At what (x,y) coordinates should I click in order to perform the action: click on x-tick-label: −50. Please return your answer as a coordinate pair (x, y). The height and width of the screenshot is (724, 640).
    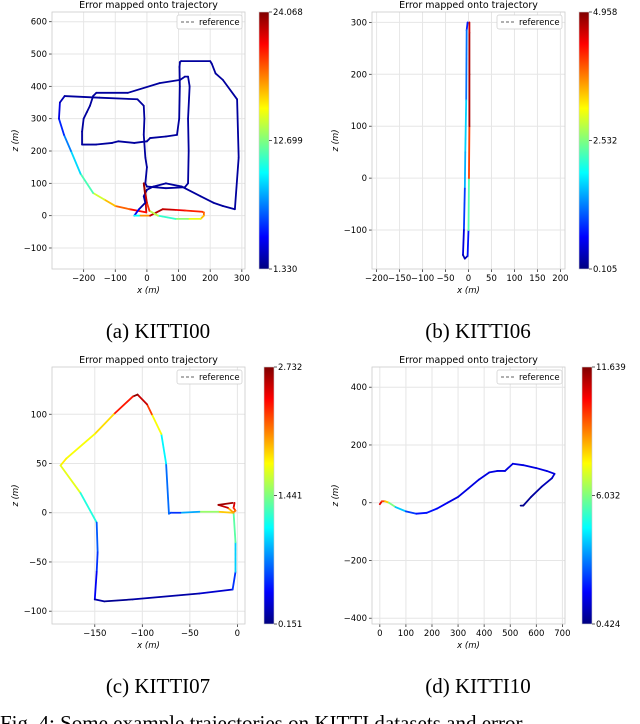
    Looking at the image, I should click on (446, 279).